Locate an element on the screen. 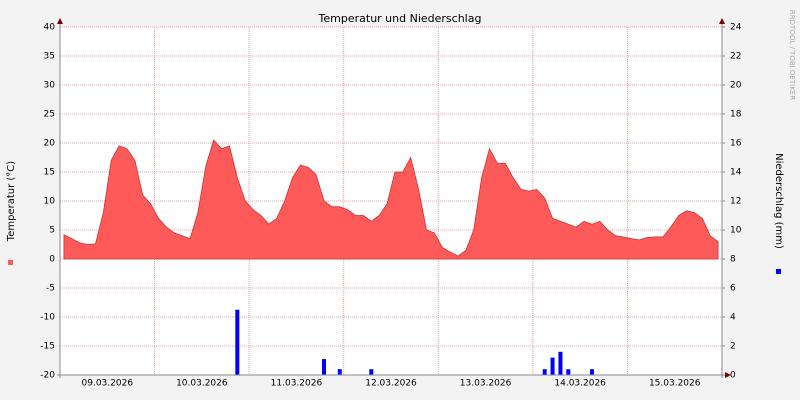 Image resolution: width=800 pixels, height=400 pixels. chart-title: Temperatur und Niederschlag is located at coordinates (400, 18).